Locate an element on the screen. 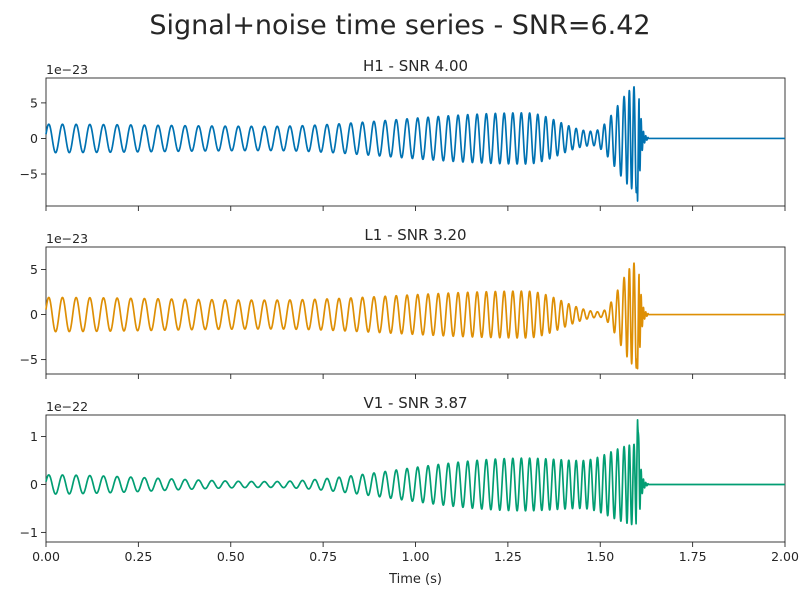 The height and width of the screenshot is (600, 800). panel-3-title: V1 - SNR 3.87 is located at coordinates (415, 403).